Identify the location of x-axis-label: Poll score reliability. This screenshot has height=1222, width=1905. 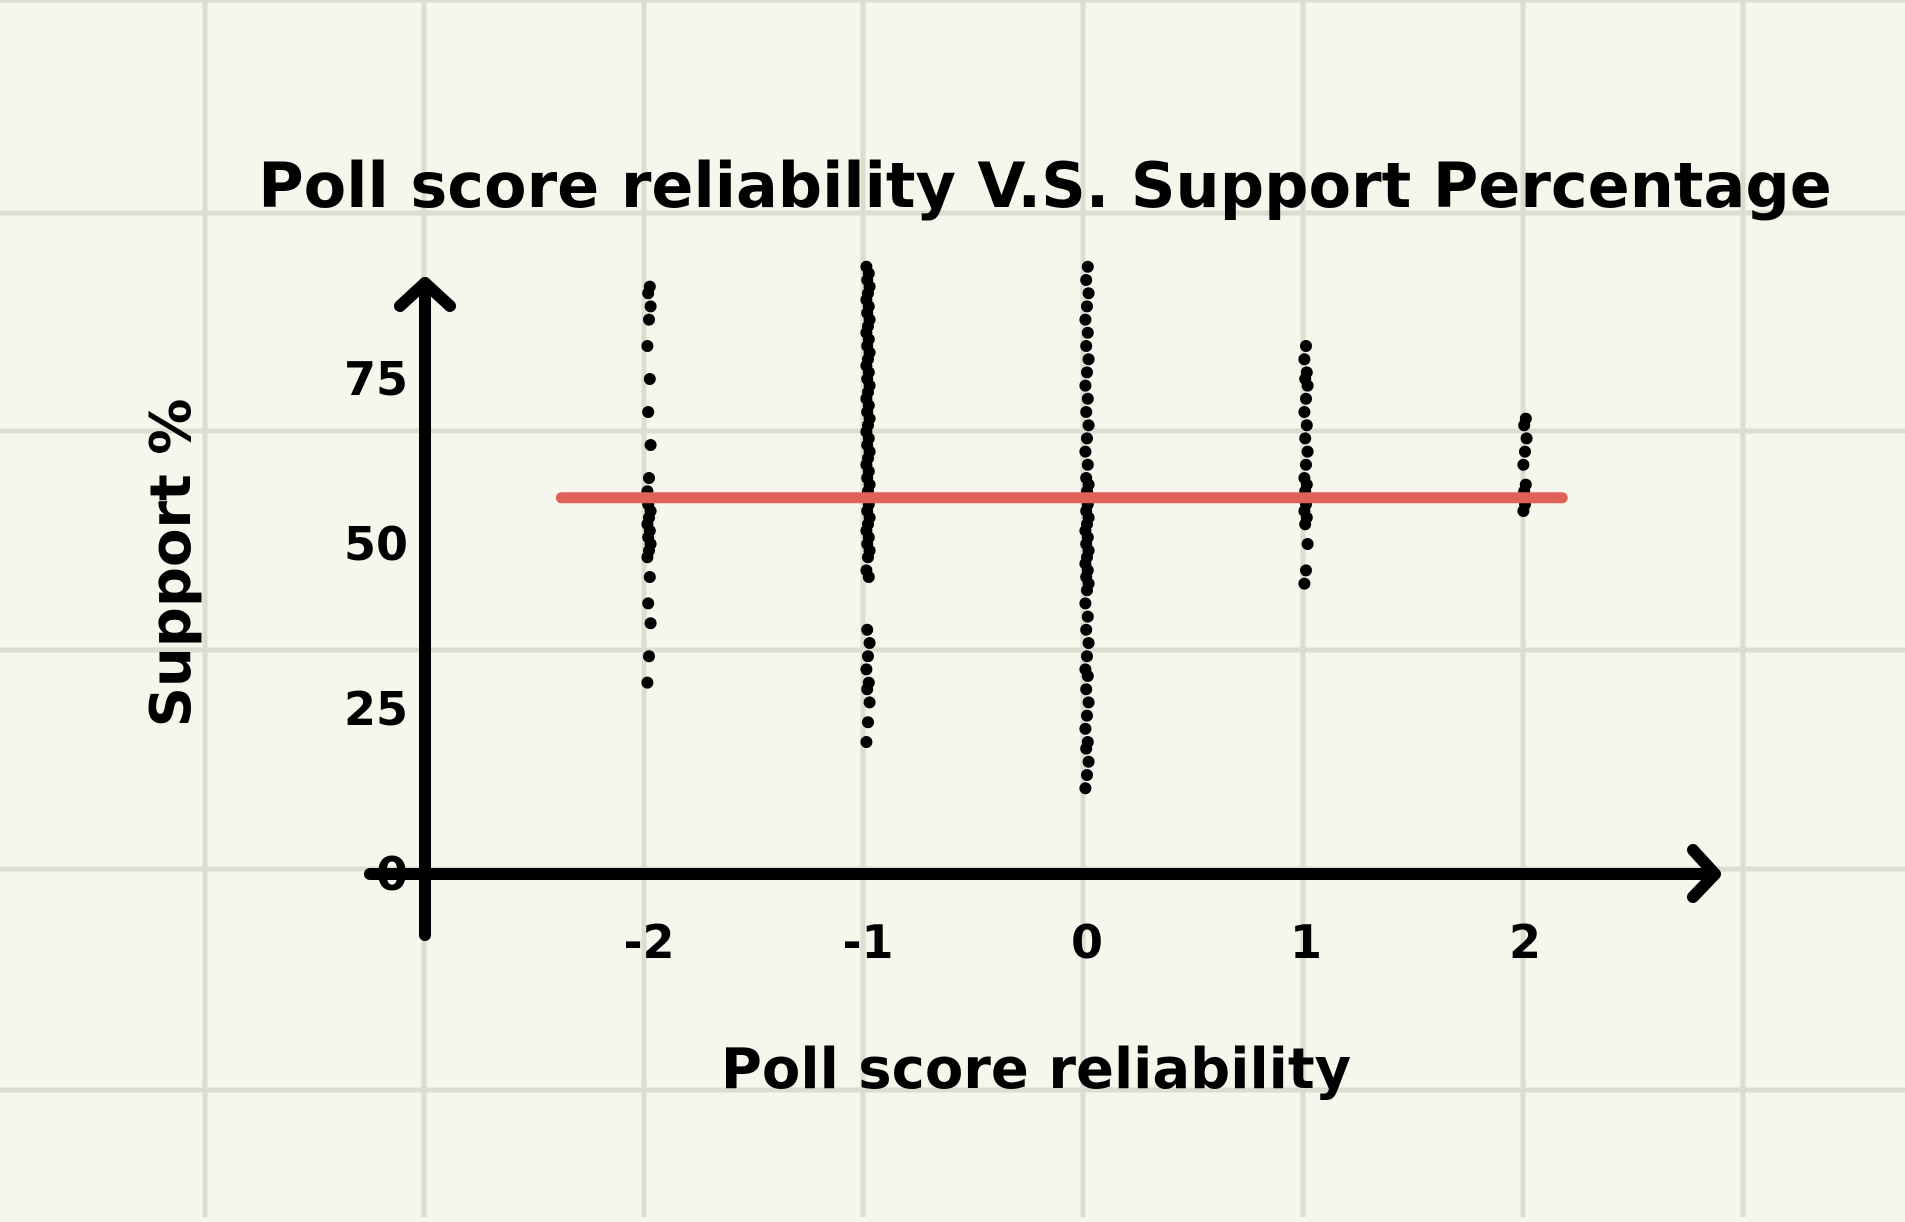
(1036, 1069).